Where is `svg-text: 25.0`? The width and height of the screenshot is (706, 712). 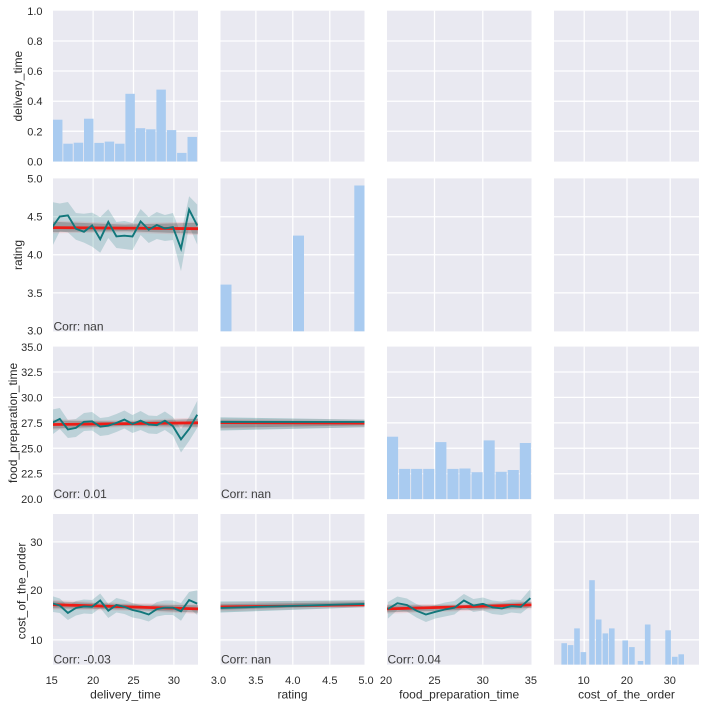 svg-text: 25.0 is located at coordinates (31, 449).